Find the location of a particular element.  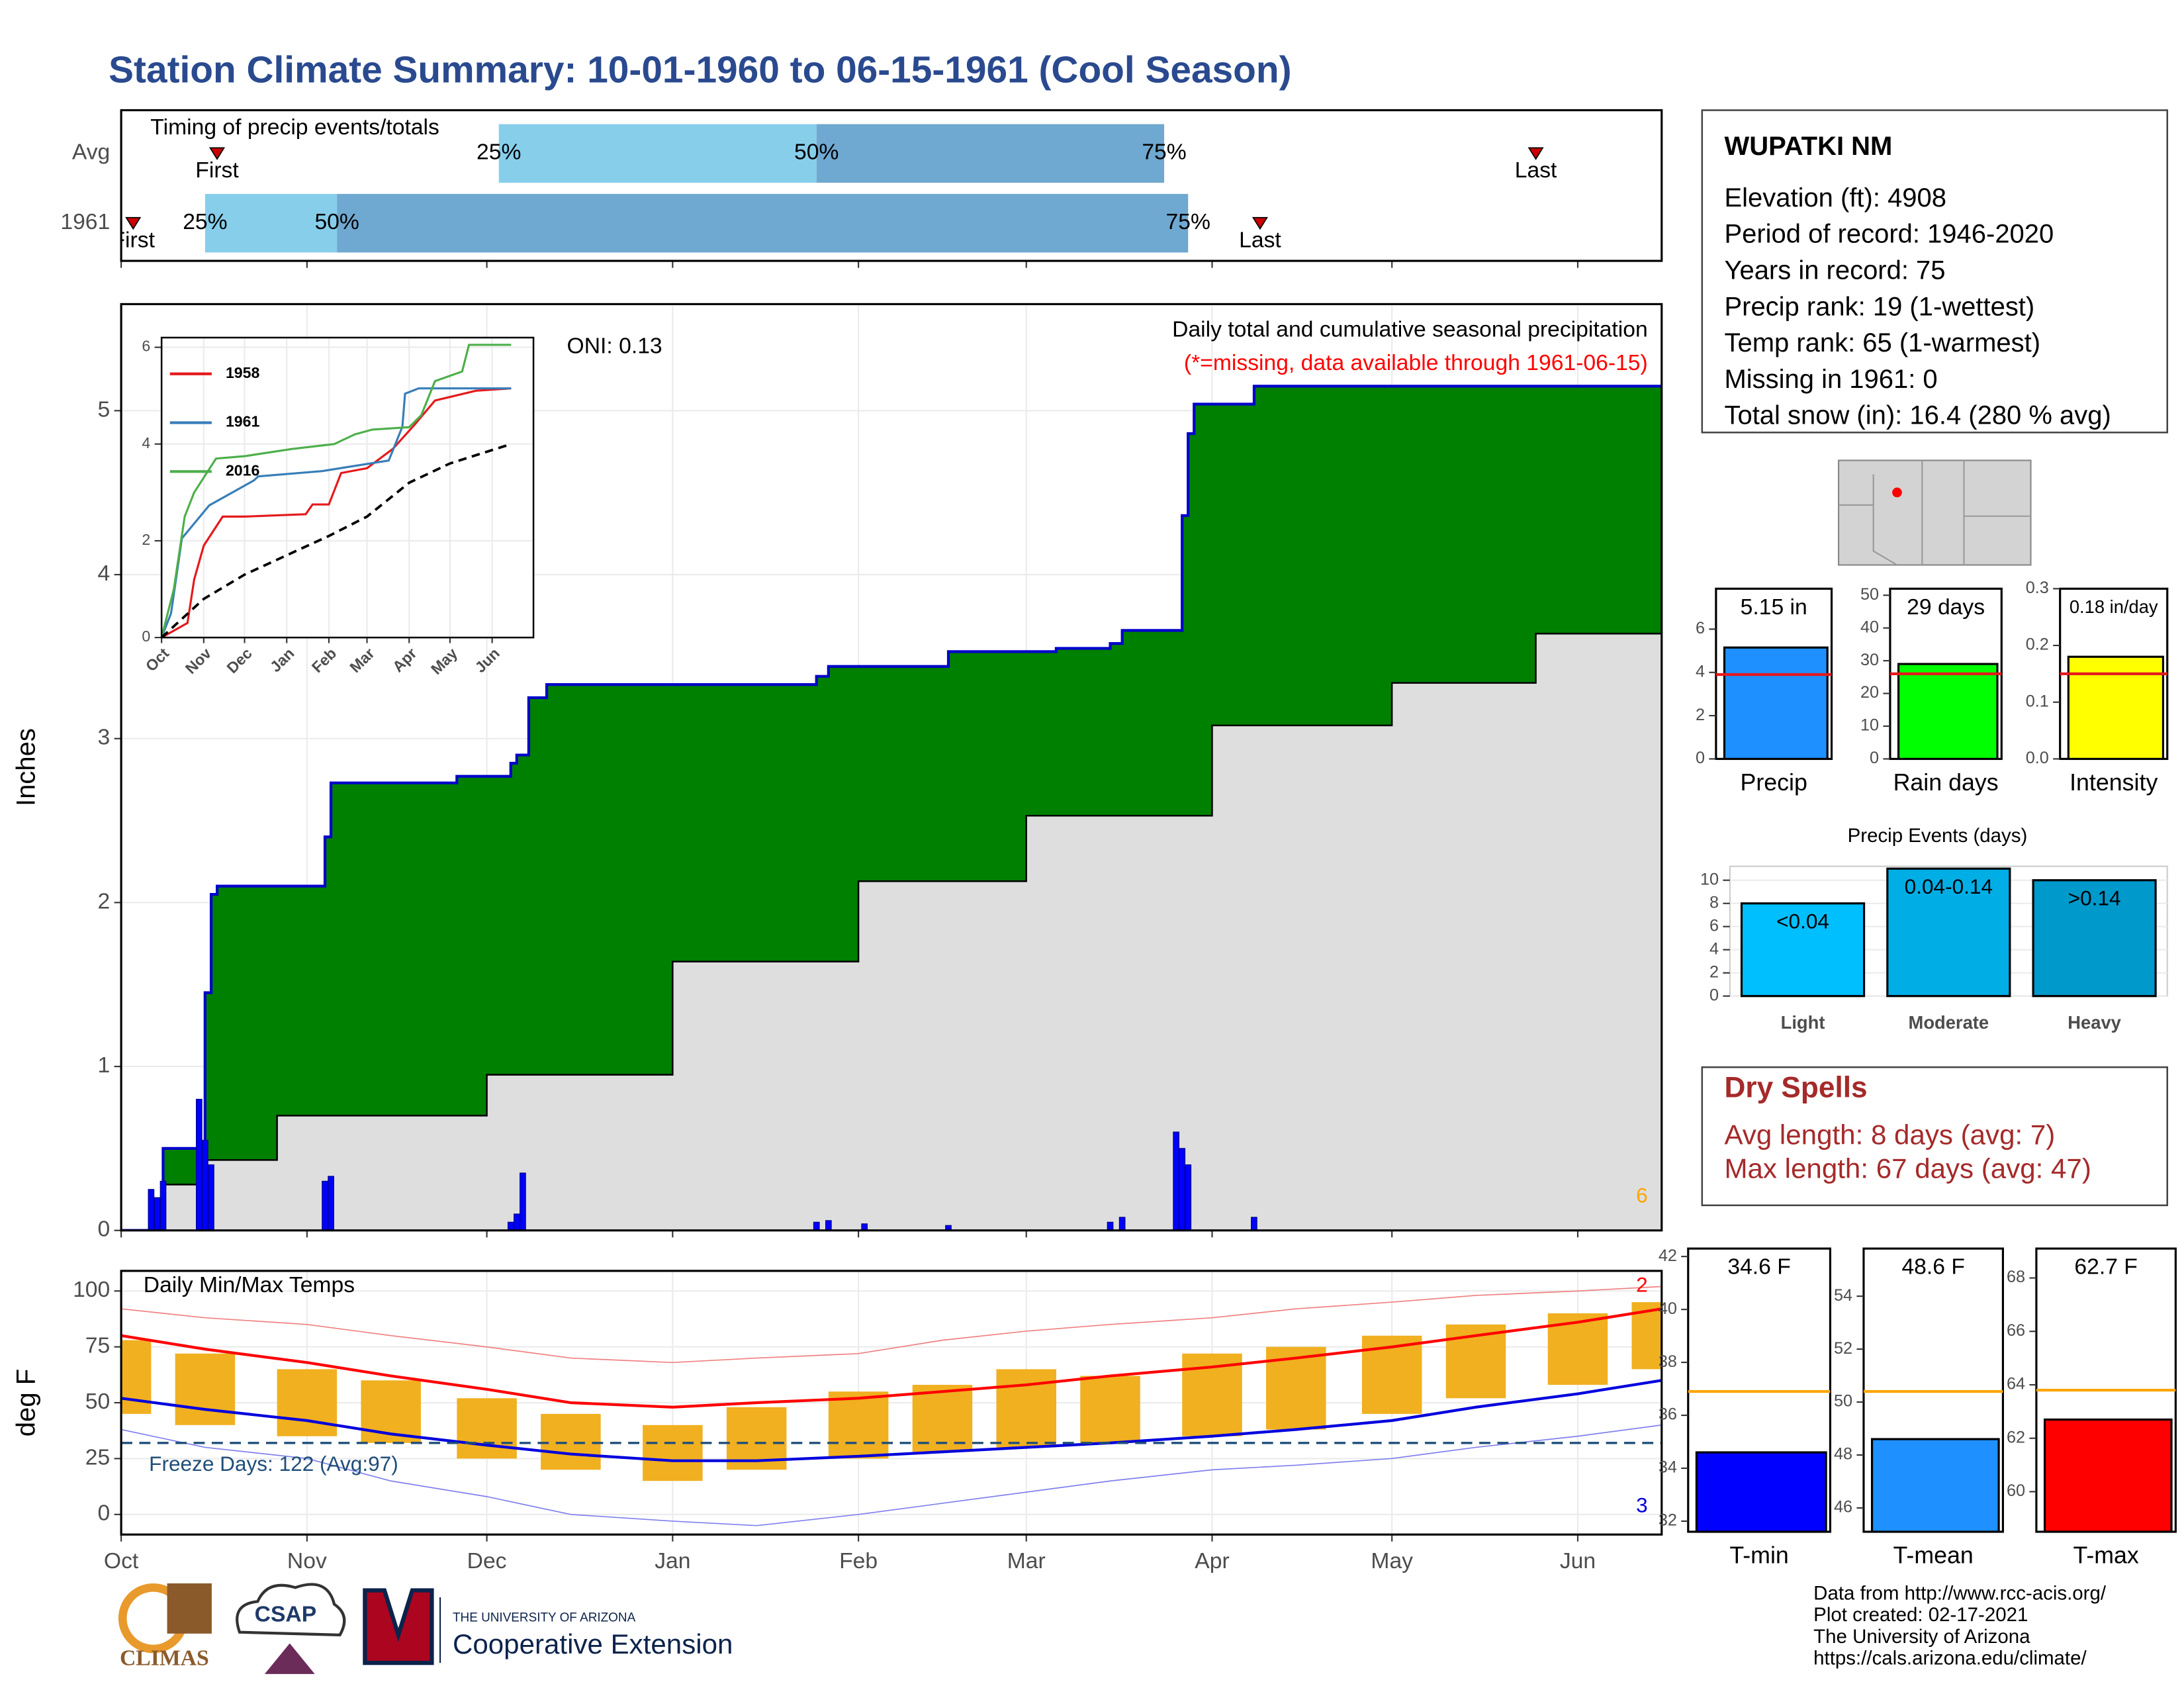

y-tick-label: 40 is located at coordinates (1668, 1308).